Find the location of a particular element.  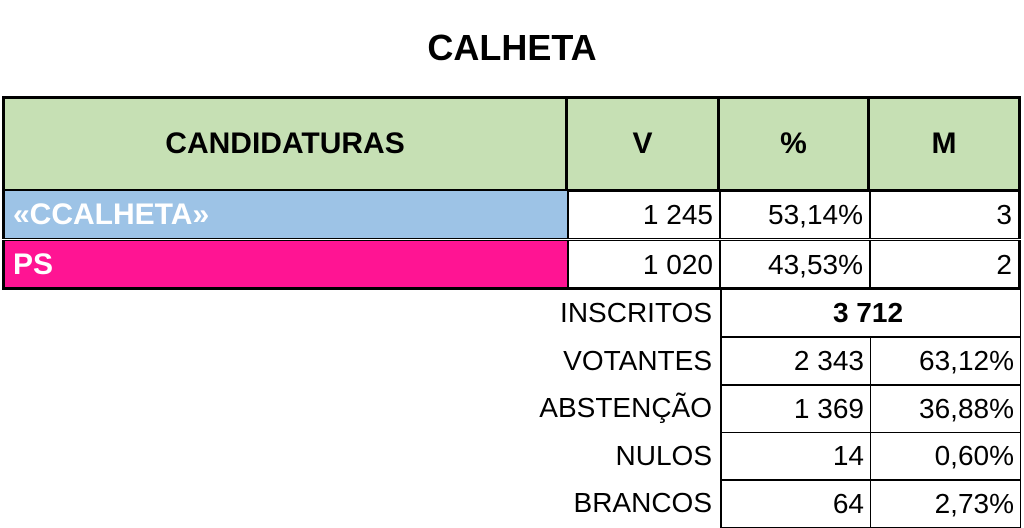

summary-label: BRANCOS is located at coordinates (642, 502).